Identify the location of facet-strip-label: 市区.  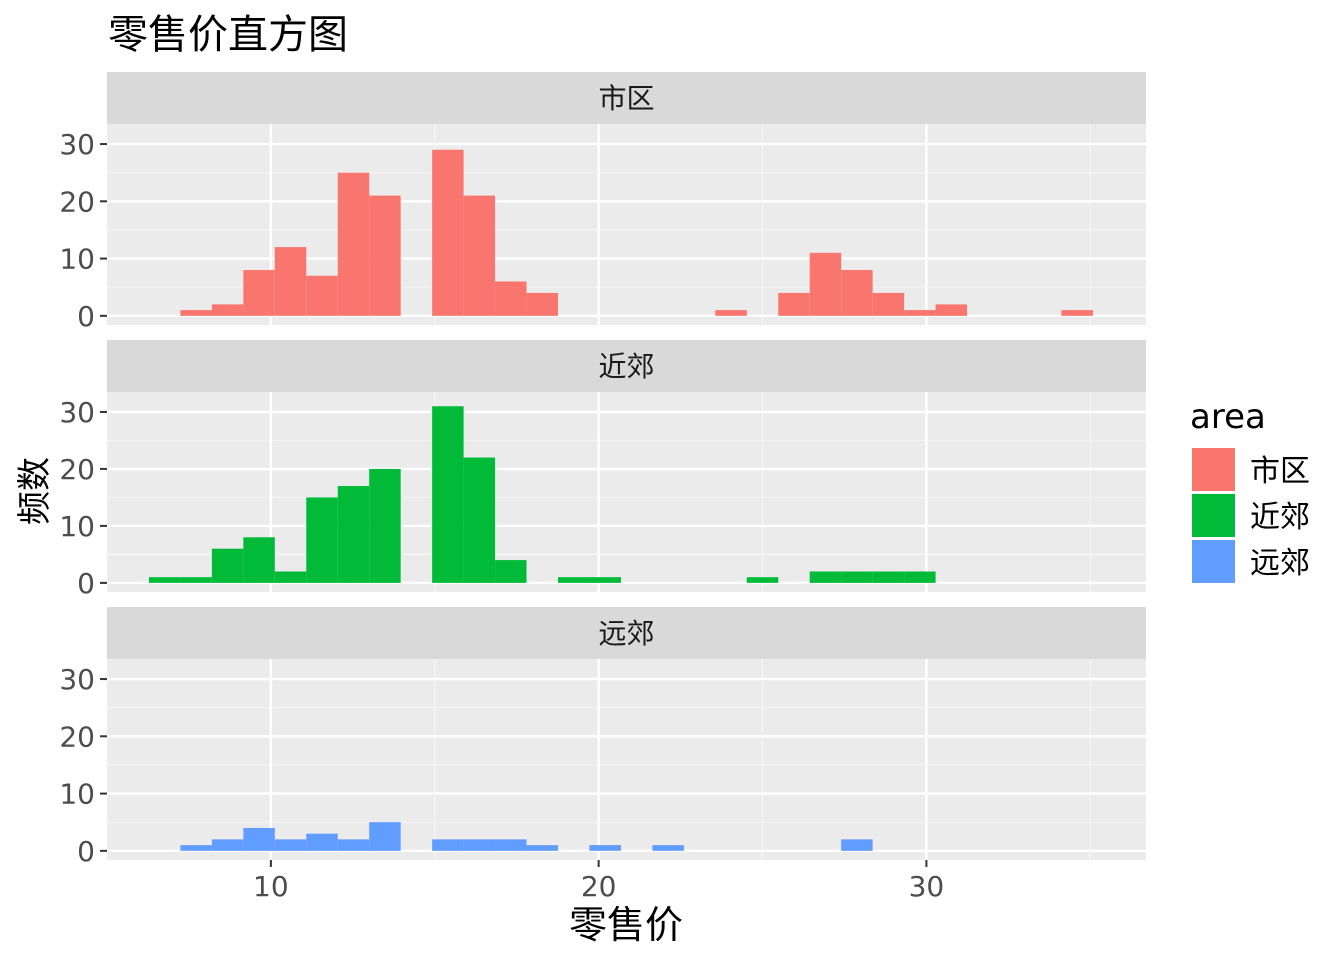
(626, 98).